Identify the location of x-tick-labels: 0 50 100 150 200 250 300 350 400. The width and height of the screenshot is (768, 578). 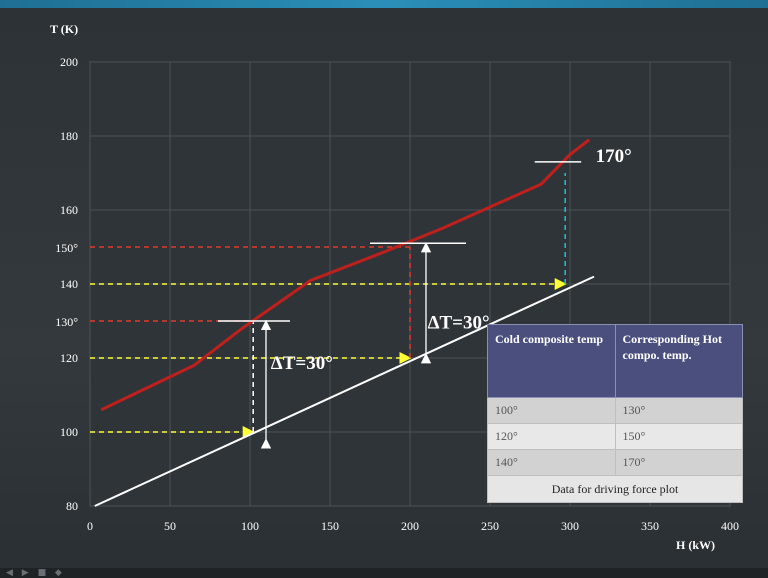
(413, 526).